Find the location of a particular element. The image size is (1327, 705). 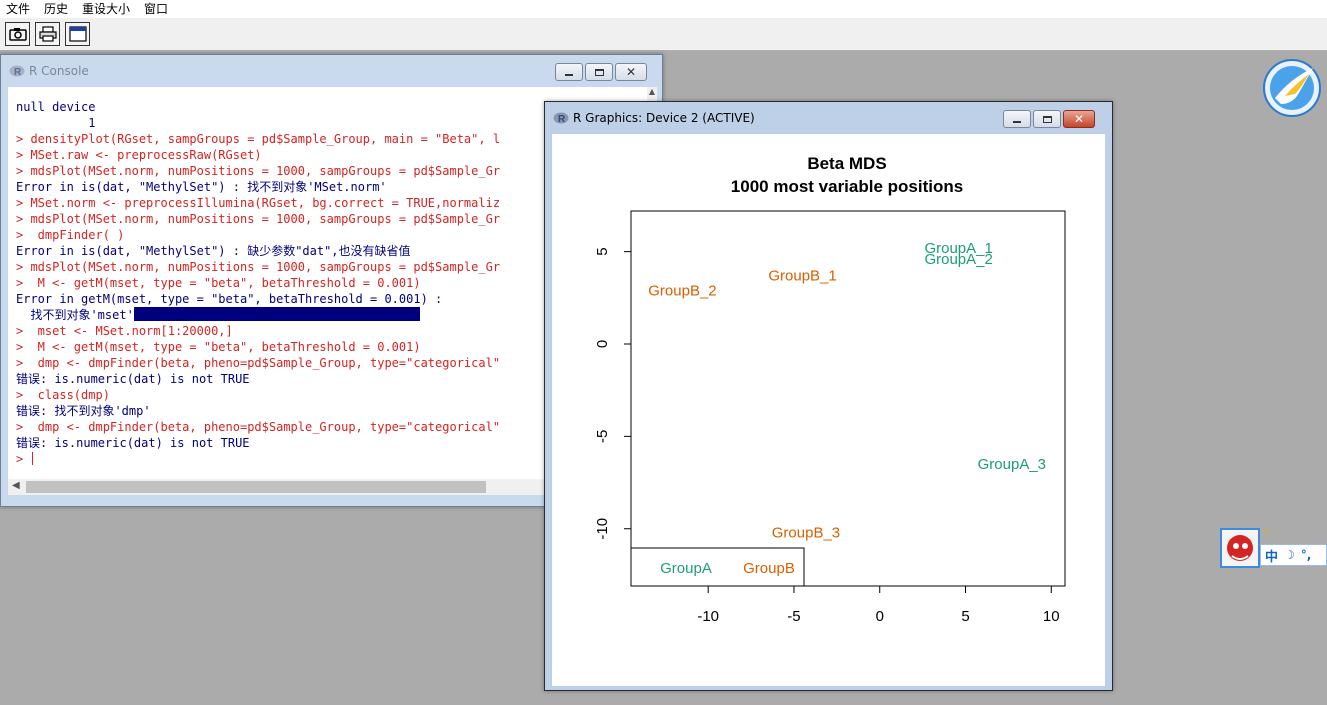

text-cursor is located at coordinates (33, 458).